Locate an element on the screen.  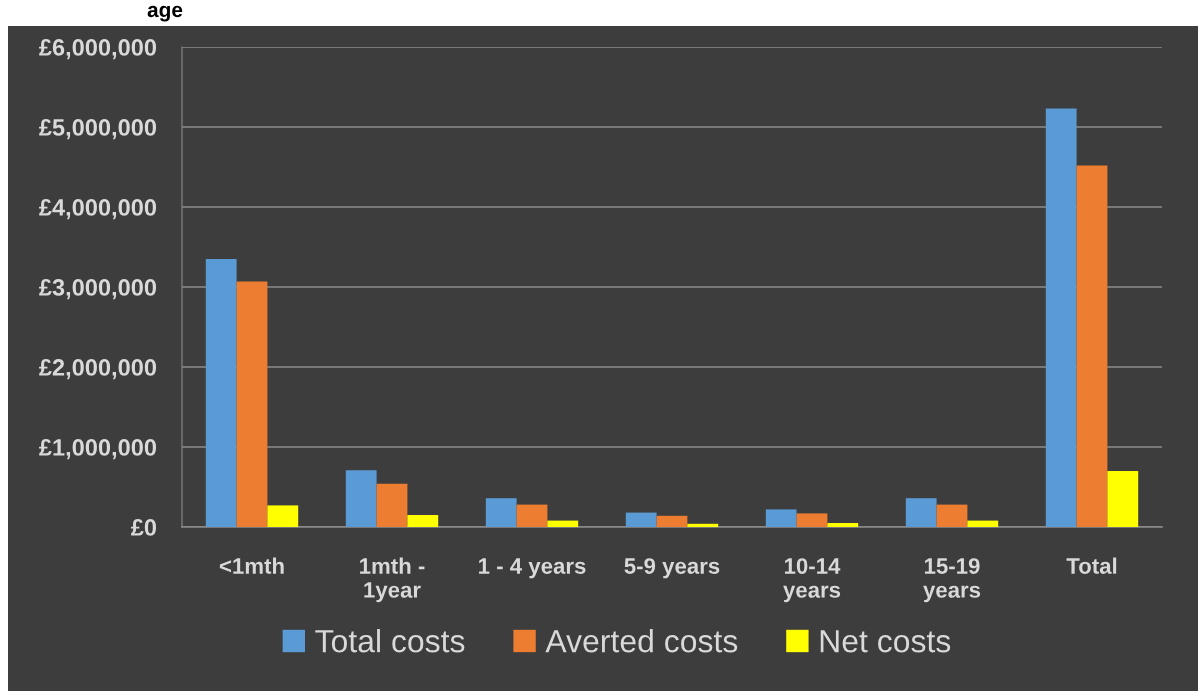
x-tick-label: 1mth - 1year is located at coordinates (392, 580).